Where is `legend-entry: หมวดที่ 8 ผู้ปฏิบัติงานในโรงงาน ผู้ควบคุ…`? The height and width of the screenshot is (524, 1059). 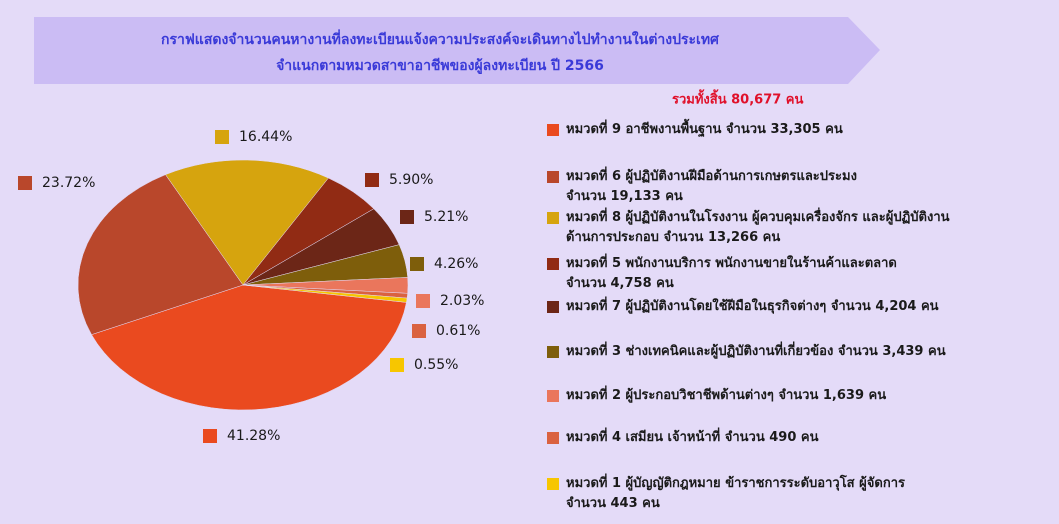 legend-entry: หมวดที่ 8 ผู้ปฏิบัติงานในโรงงาน ผู้ควบคุ… is located at coordinates (758, 227).